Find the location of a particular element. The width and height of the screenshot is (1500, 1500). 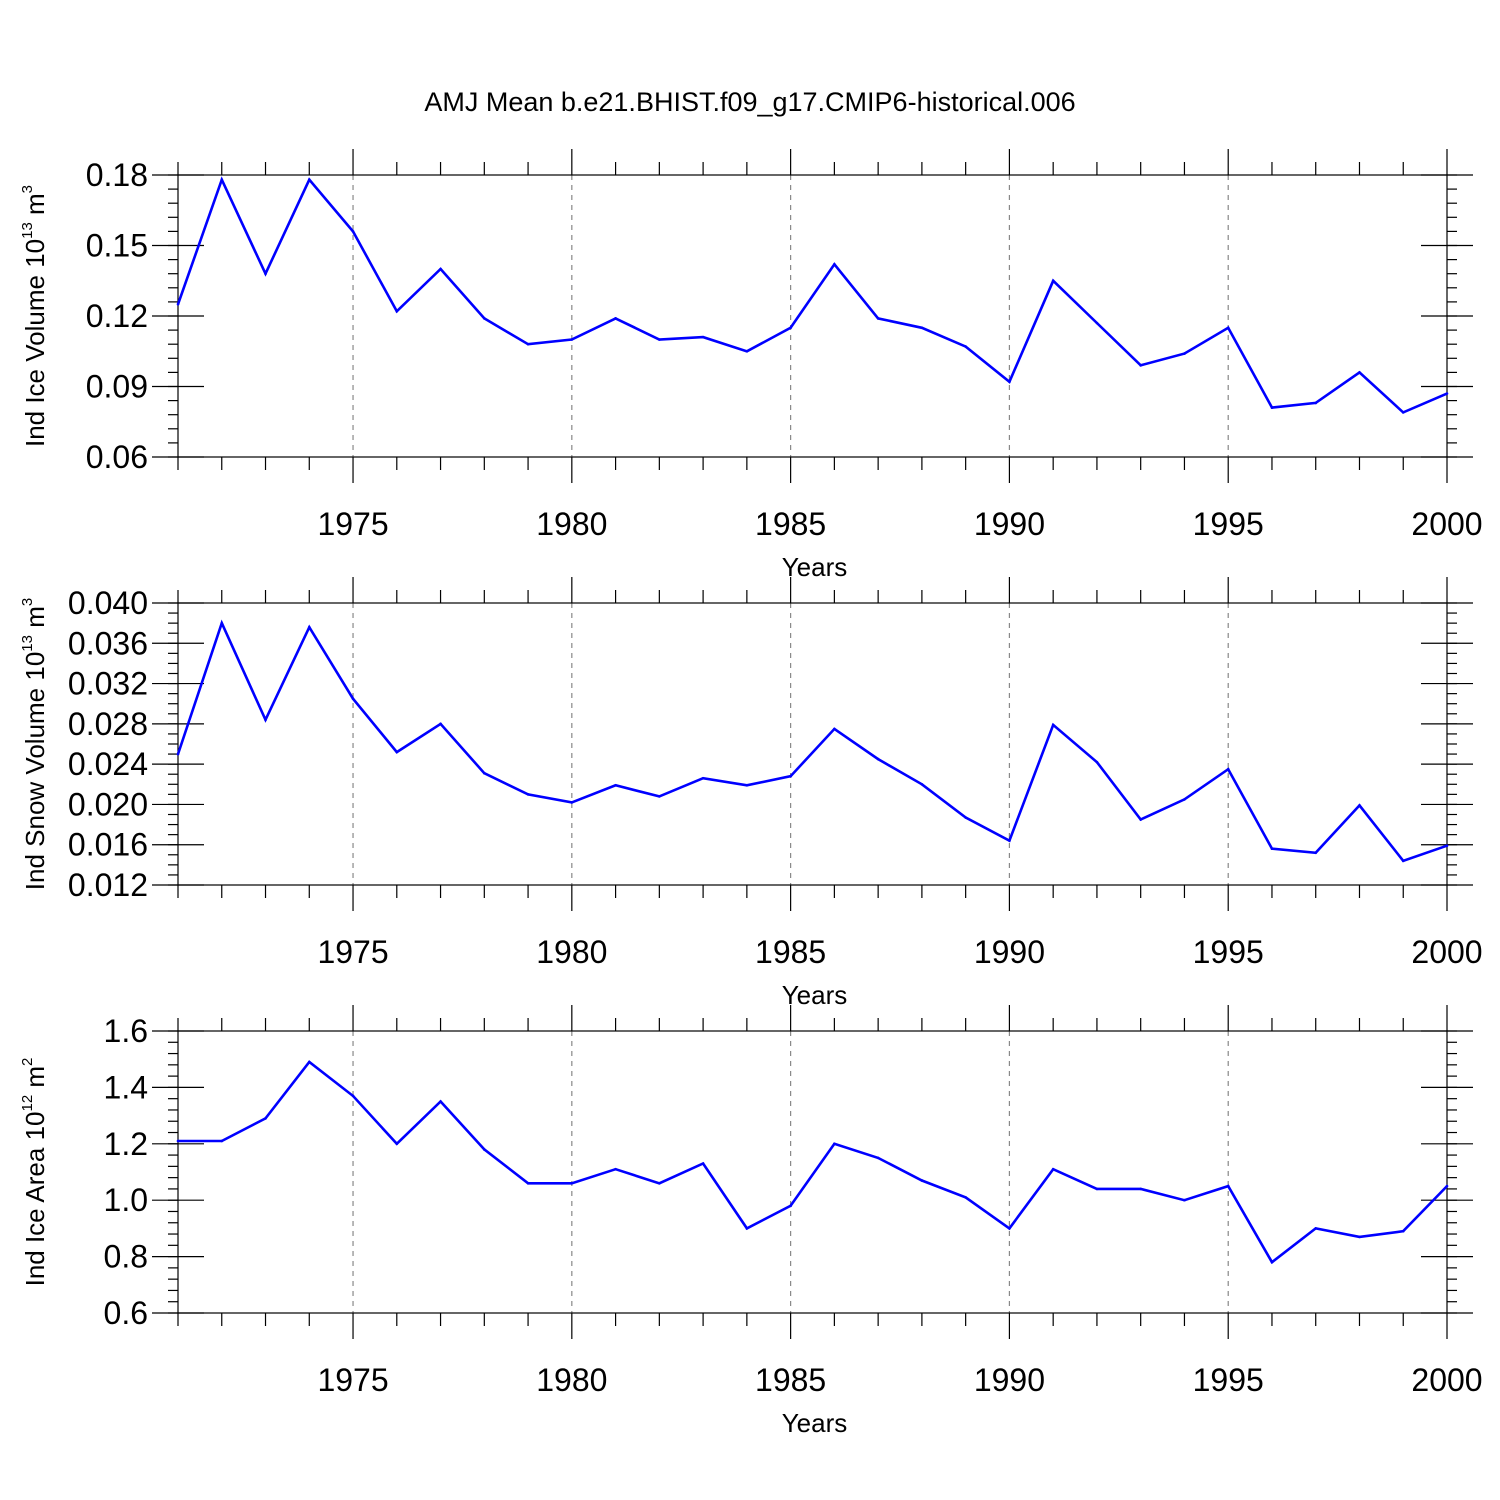

y-axis-title-unit-exponent: 2 is located at coordinates (27, 1062).